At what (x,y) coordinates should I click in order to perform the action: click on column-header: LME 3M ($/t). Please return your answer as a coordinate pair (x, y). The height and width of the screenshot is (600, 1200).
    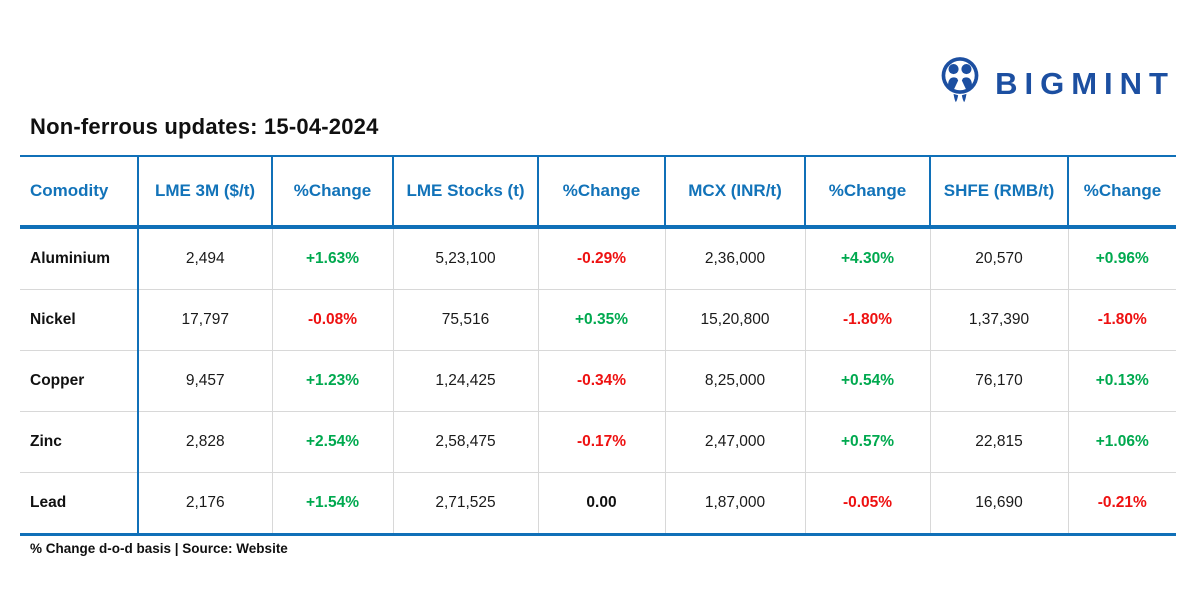
    Looking at the image, I should click on (205, 192).